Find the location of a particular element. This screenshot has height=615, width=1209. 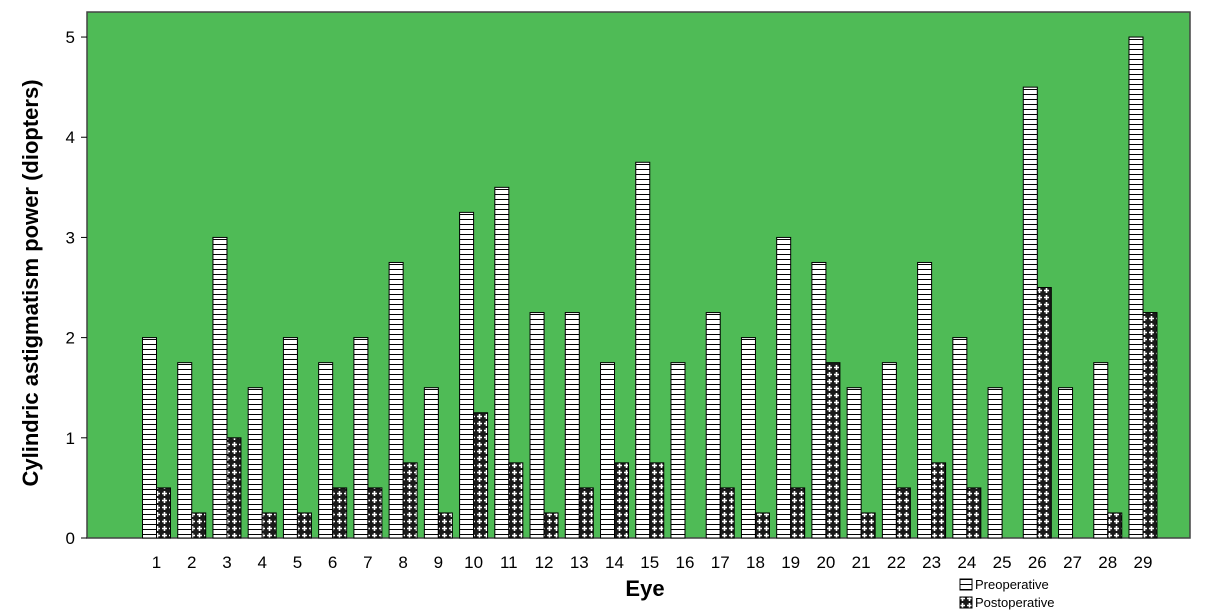

x-tick-label: 15 is located at coordinates (649, 562).